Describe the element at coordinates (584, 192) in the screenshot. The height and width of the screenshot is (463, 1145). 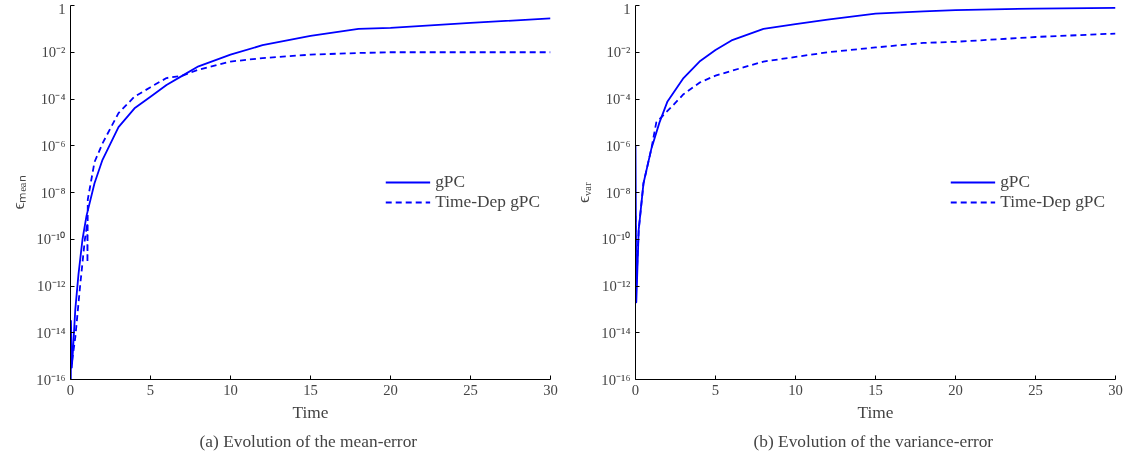
I see `y-axis-title: ϵᵥₐᵣ` at that location.